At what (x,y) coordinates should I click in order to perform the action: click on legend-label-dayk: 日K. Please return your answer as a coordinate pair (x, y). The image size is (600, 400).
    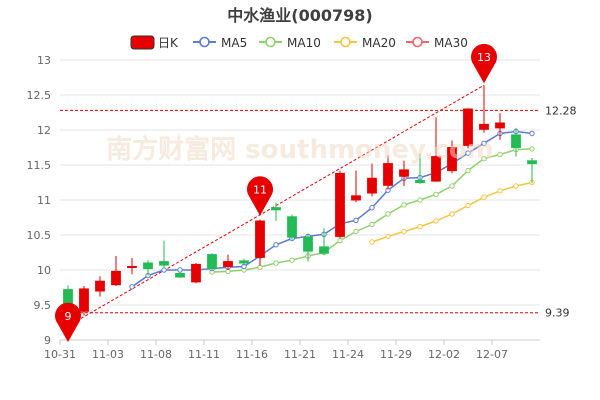
    Looking at the image, I should click on (168, 43).